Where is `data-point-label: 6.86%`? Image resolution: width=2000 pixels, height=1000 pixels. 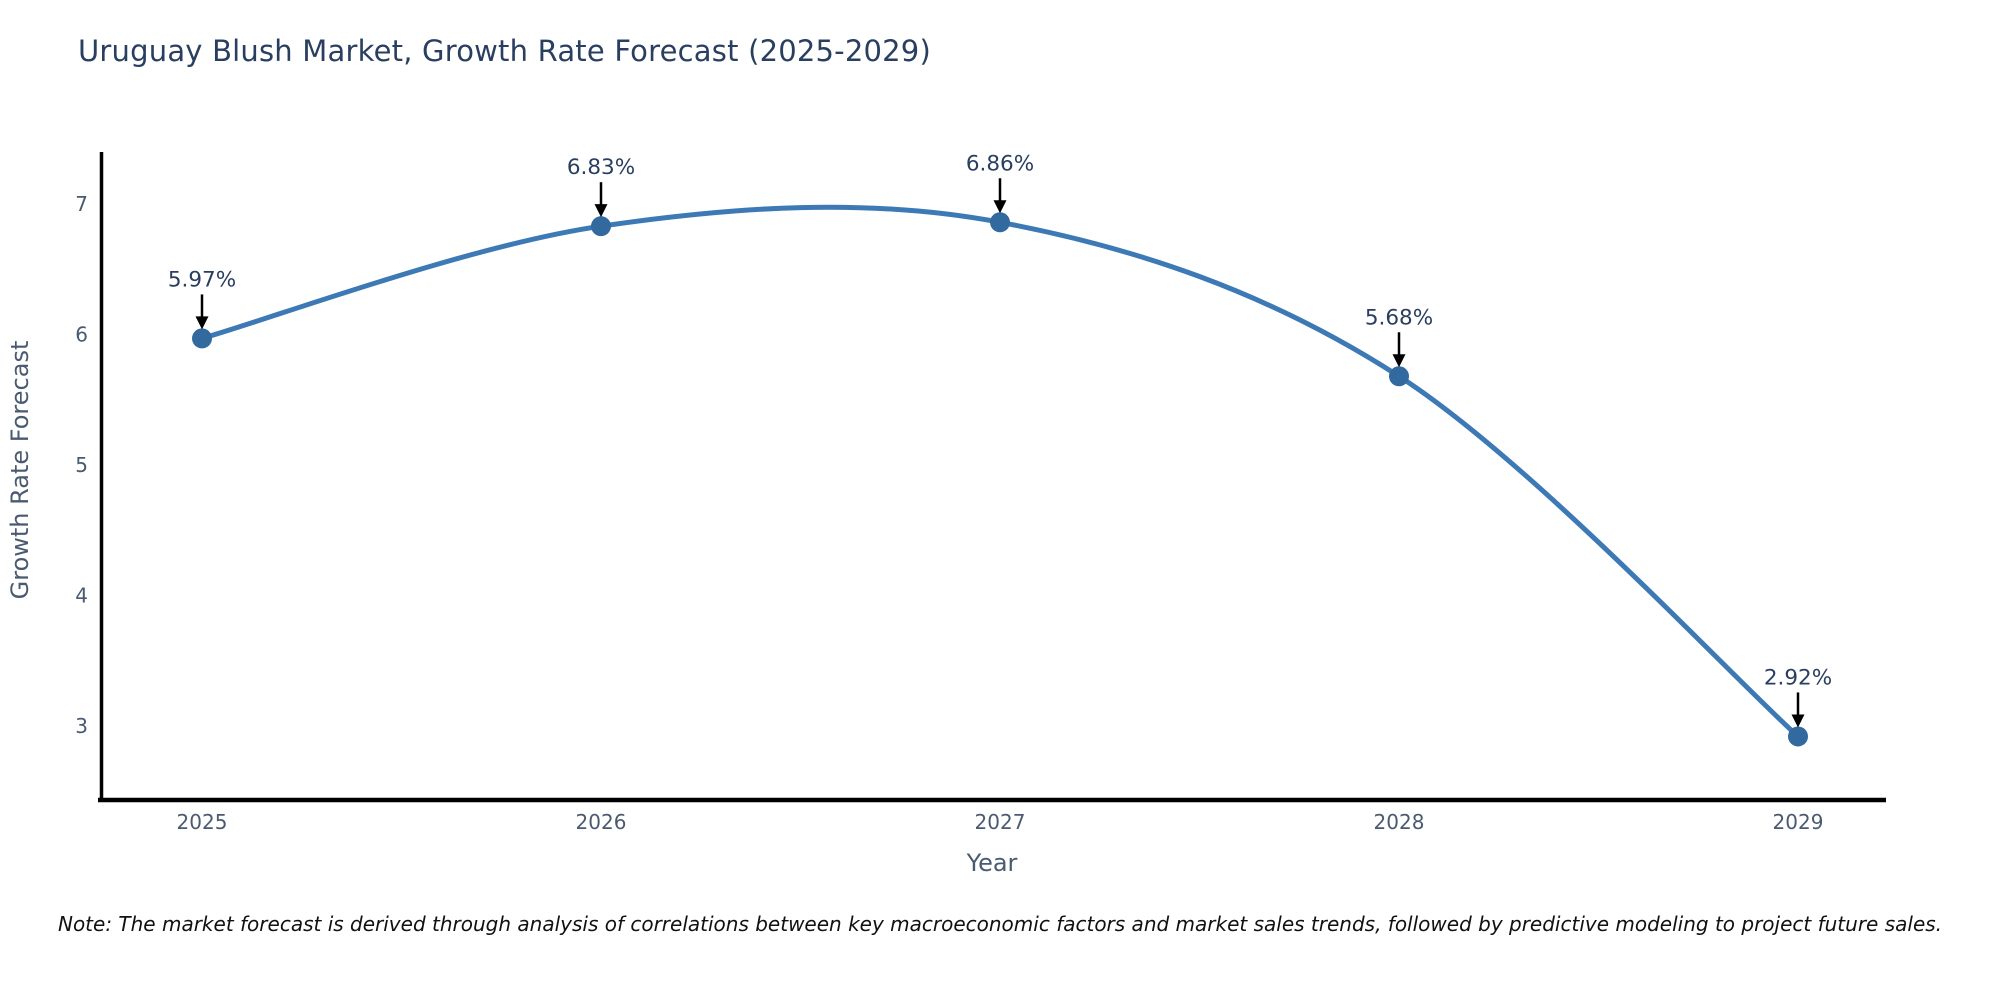 data-point-label: 6.86% is located at coordinates (1000, 163).